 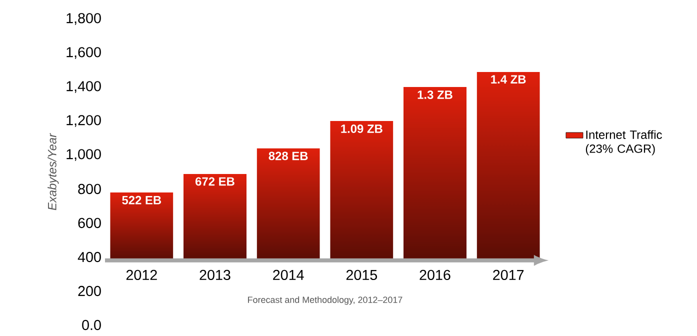 What do you see at coordinates (83, 121) in the screenshot?
I see `y-tick-label: 1,200` at bounding box center [83, 121].